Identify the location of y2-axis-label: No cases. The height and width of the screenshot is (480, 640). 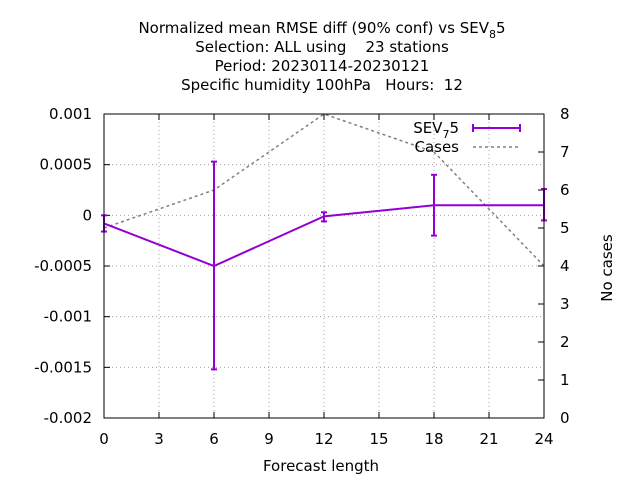
(607, 268).